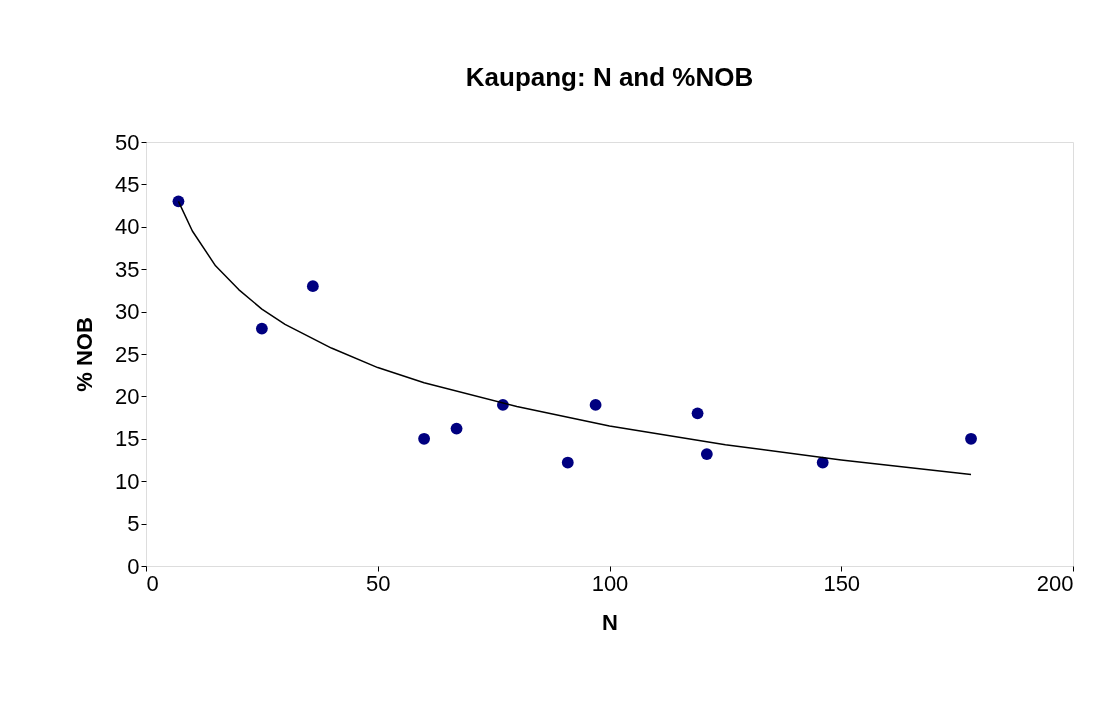  I want to click on chart-title: Kaupang: N and %NOB, so click(609, 77).